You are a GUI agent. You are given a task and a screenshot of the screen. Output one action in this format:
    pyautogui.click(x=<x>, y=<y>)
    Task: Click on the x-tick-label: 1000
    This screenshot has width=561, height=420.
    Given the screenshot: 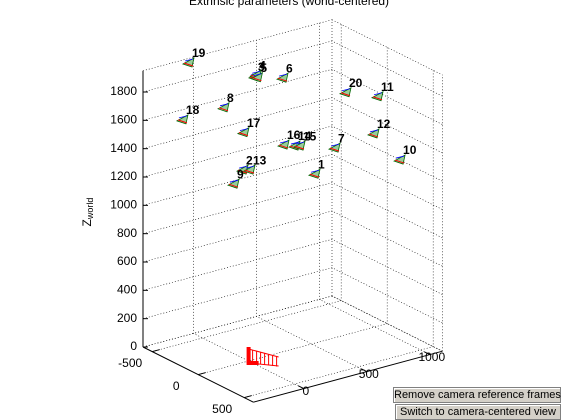 What is the action you would take?
    pyautogui.click(x=431, y=357)
    